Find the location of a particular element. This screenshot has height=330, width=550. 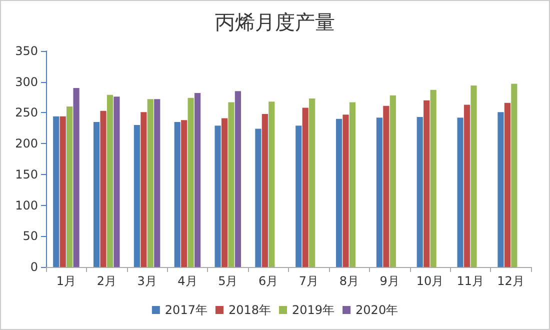

y-tick-label: 250 is located at coordinates (26, 113).